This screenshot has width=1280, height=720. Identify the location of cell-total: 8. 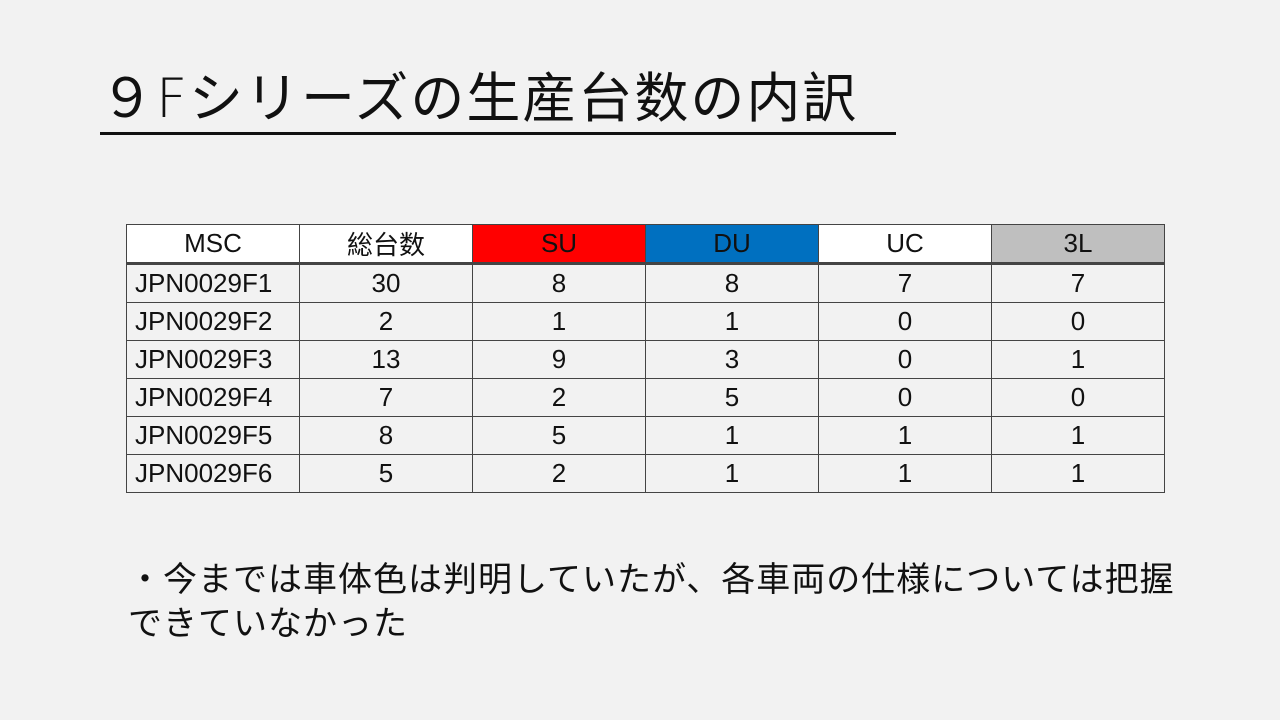
(386, 435).